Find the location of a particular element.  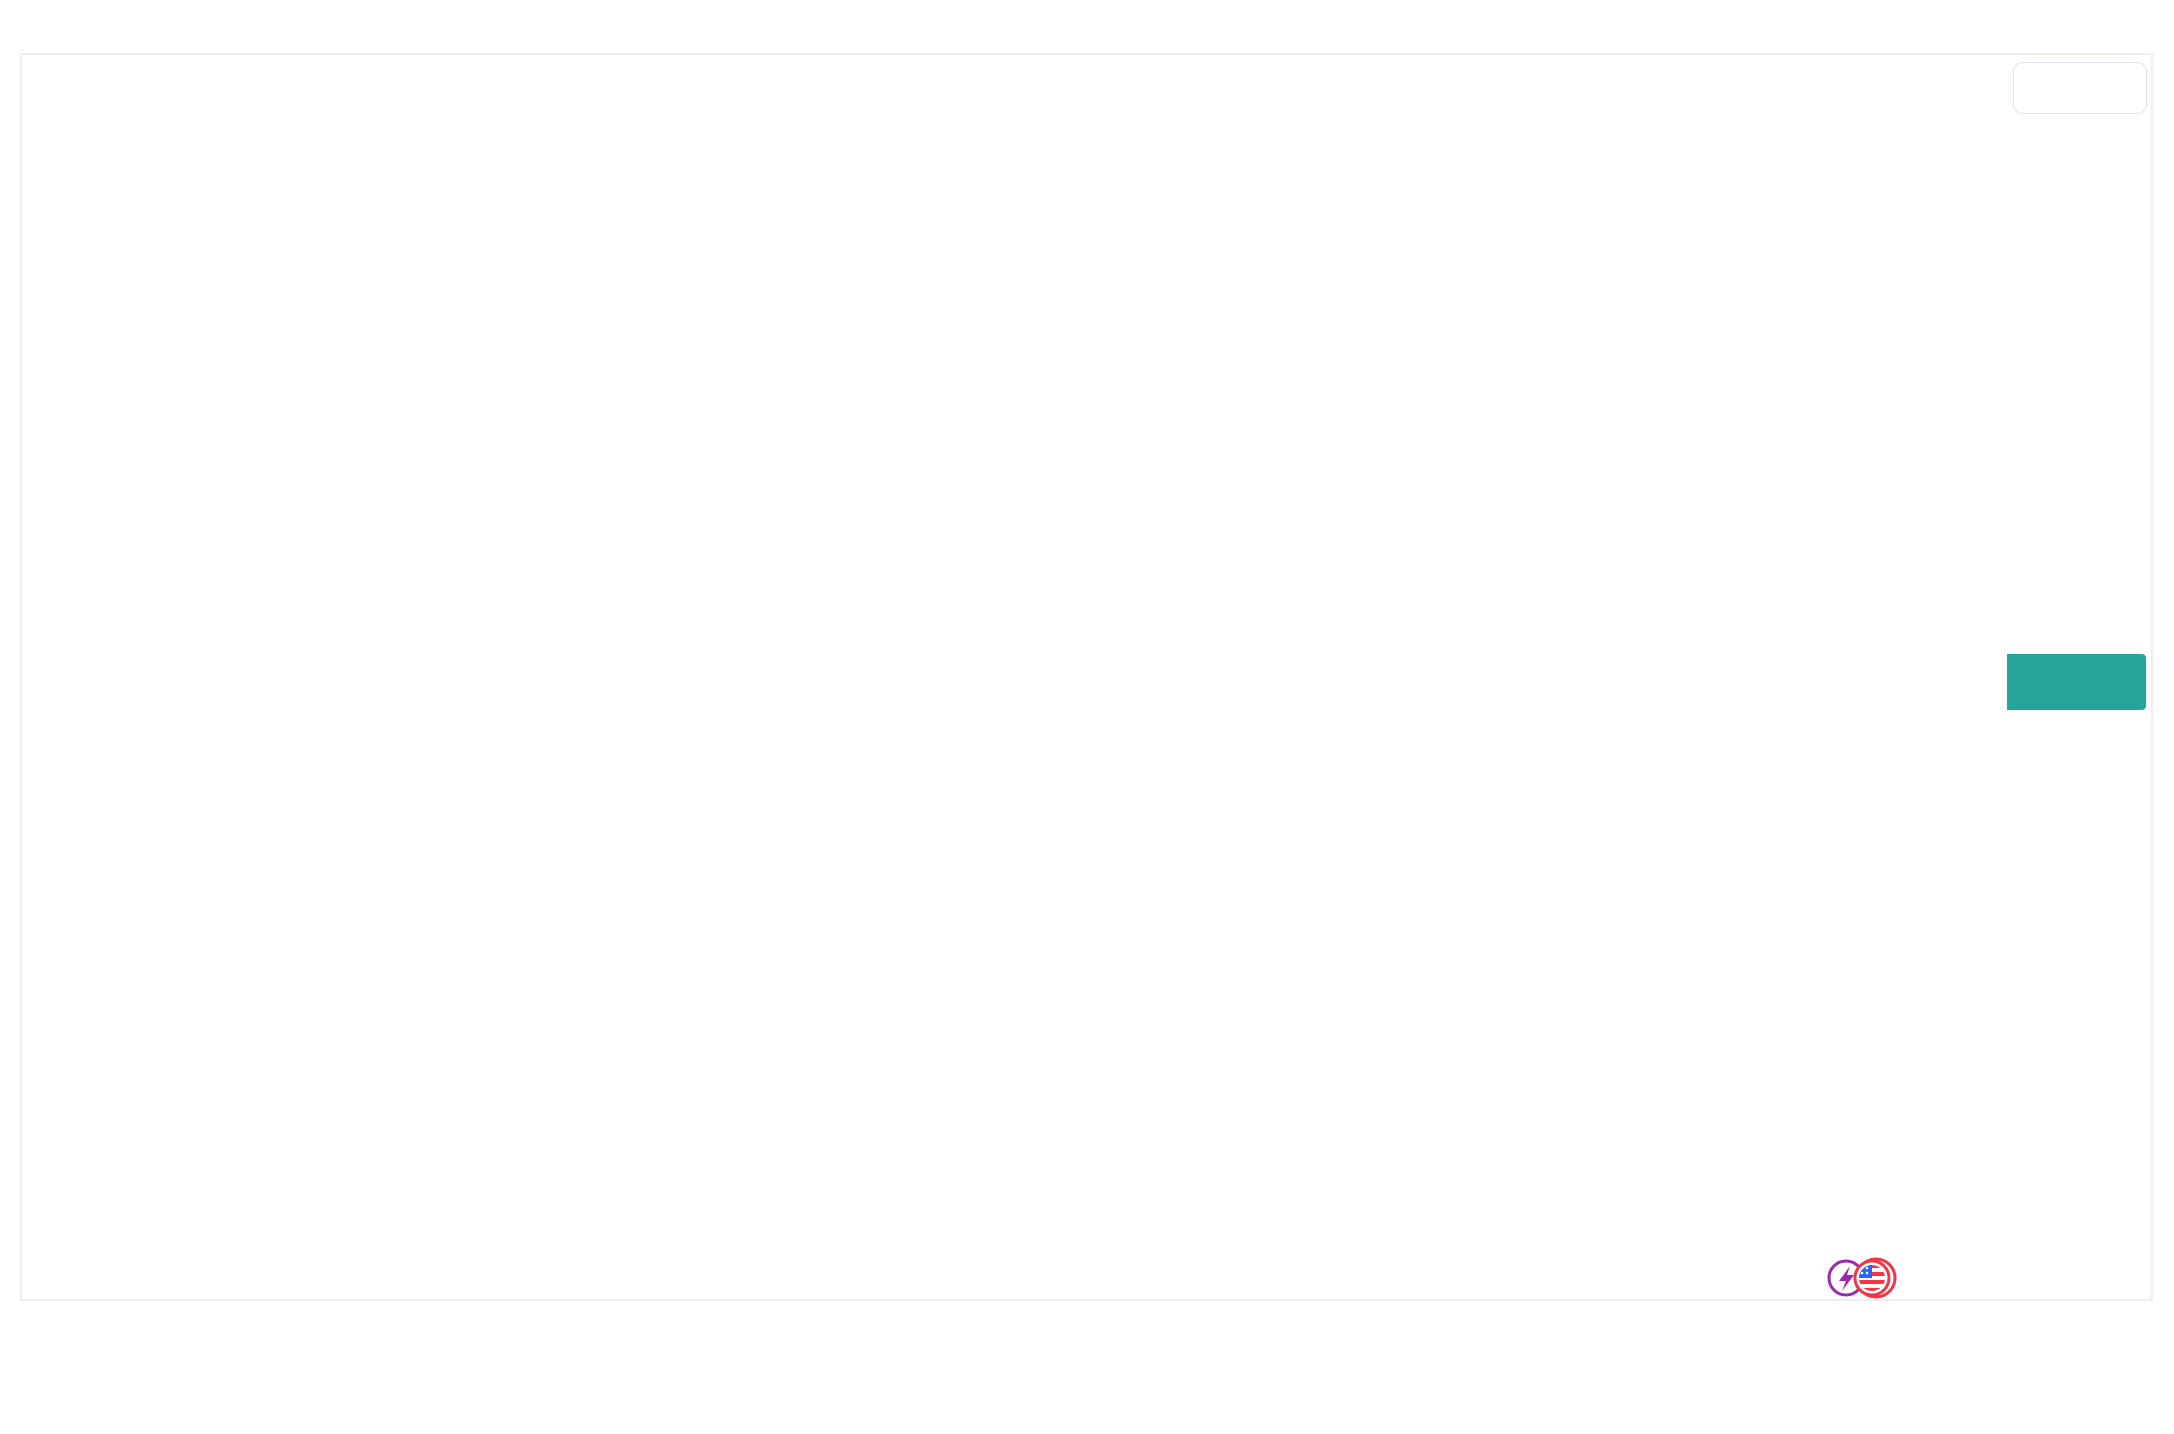

currency-unit-button is located at coordinates (2080, 88).